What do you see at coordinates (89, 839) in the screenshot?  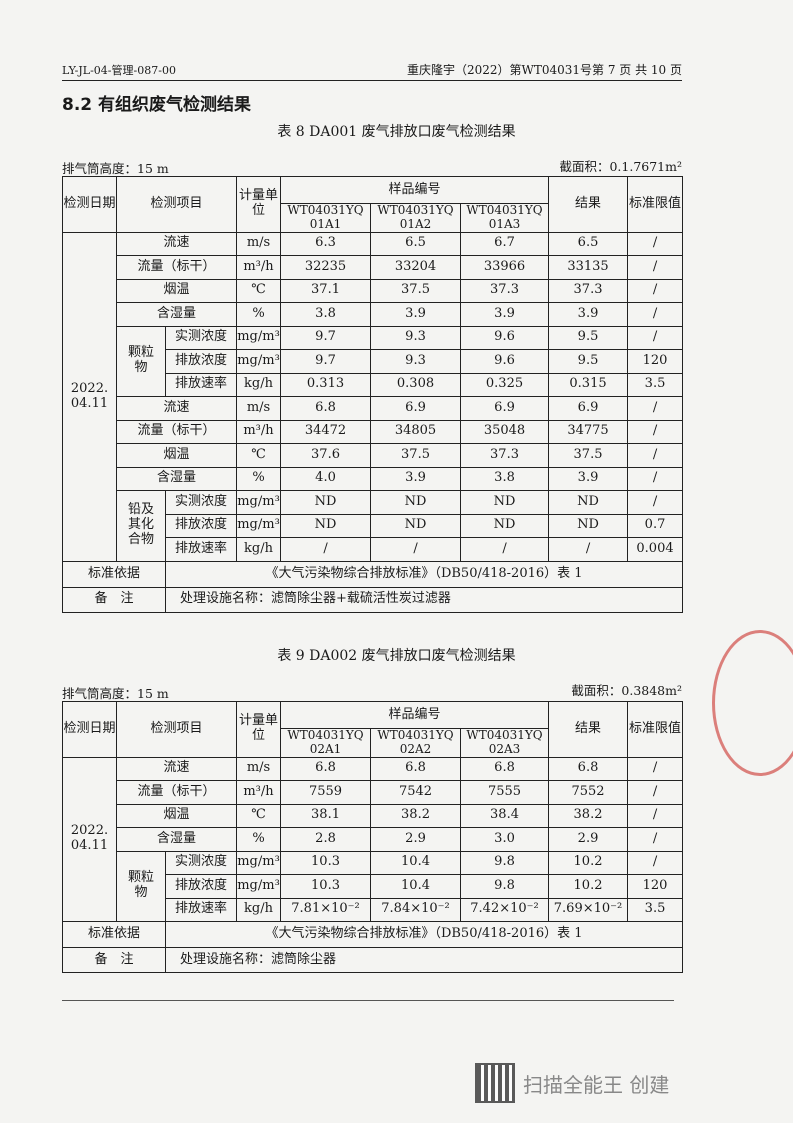 I see `date-cell: 2022. 04.11` at bounding box center [89, 839].